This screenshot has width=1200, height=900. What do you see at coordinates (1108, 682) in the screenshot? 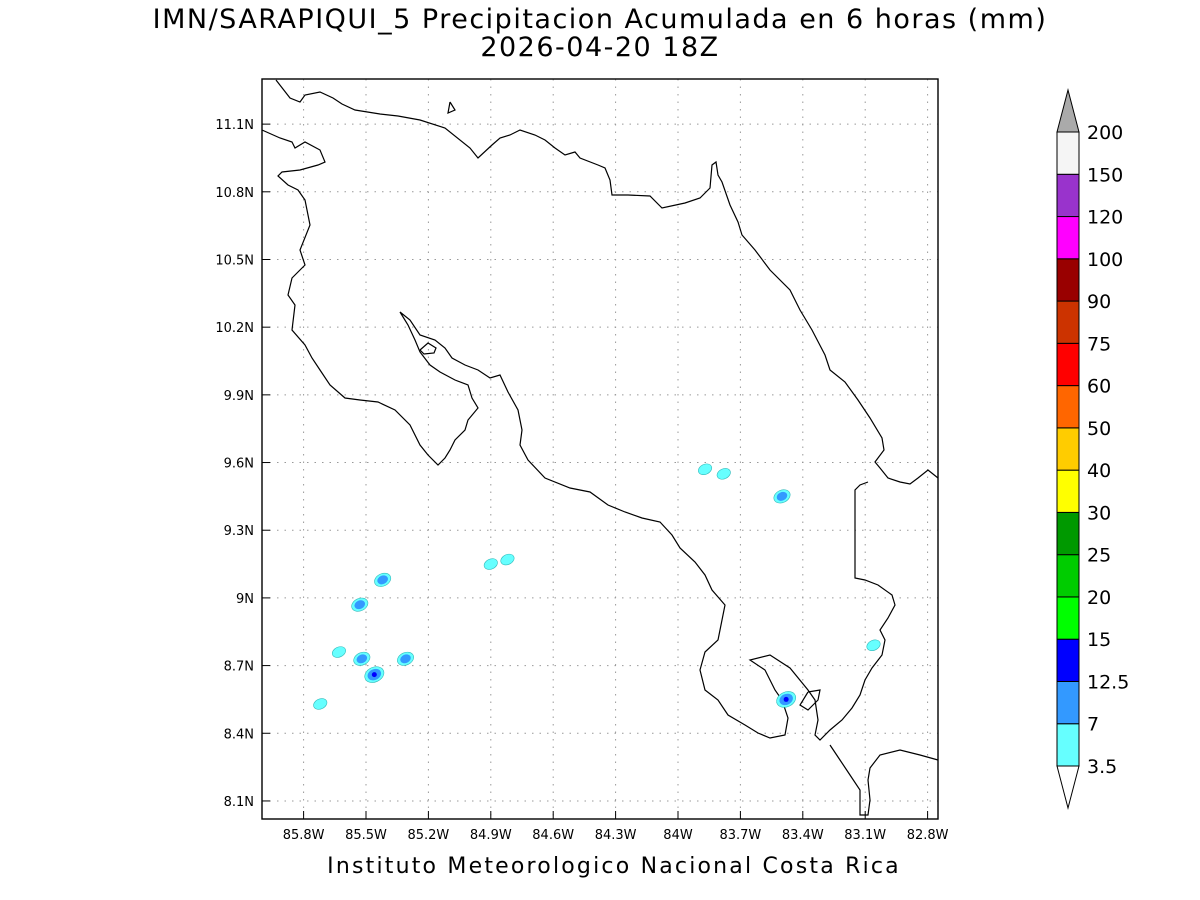
I see `colorbar-label: 12.5` at bounding box center [1108, 682].